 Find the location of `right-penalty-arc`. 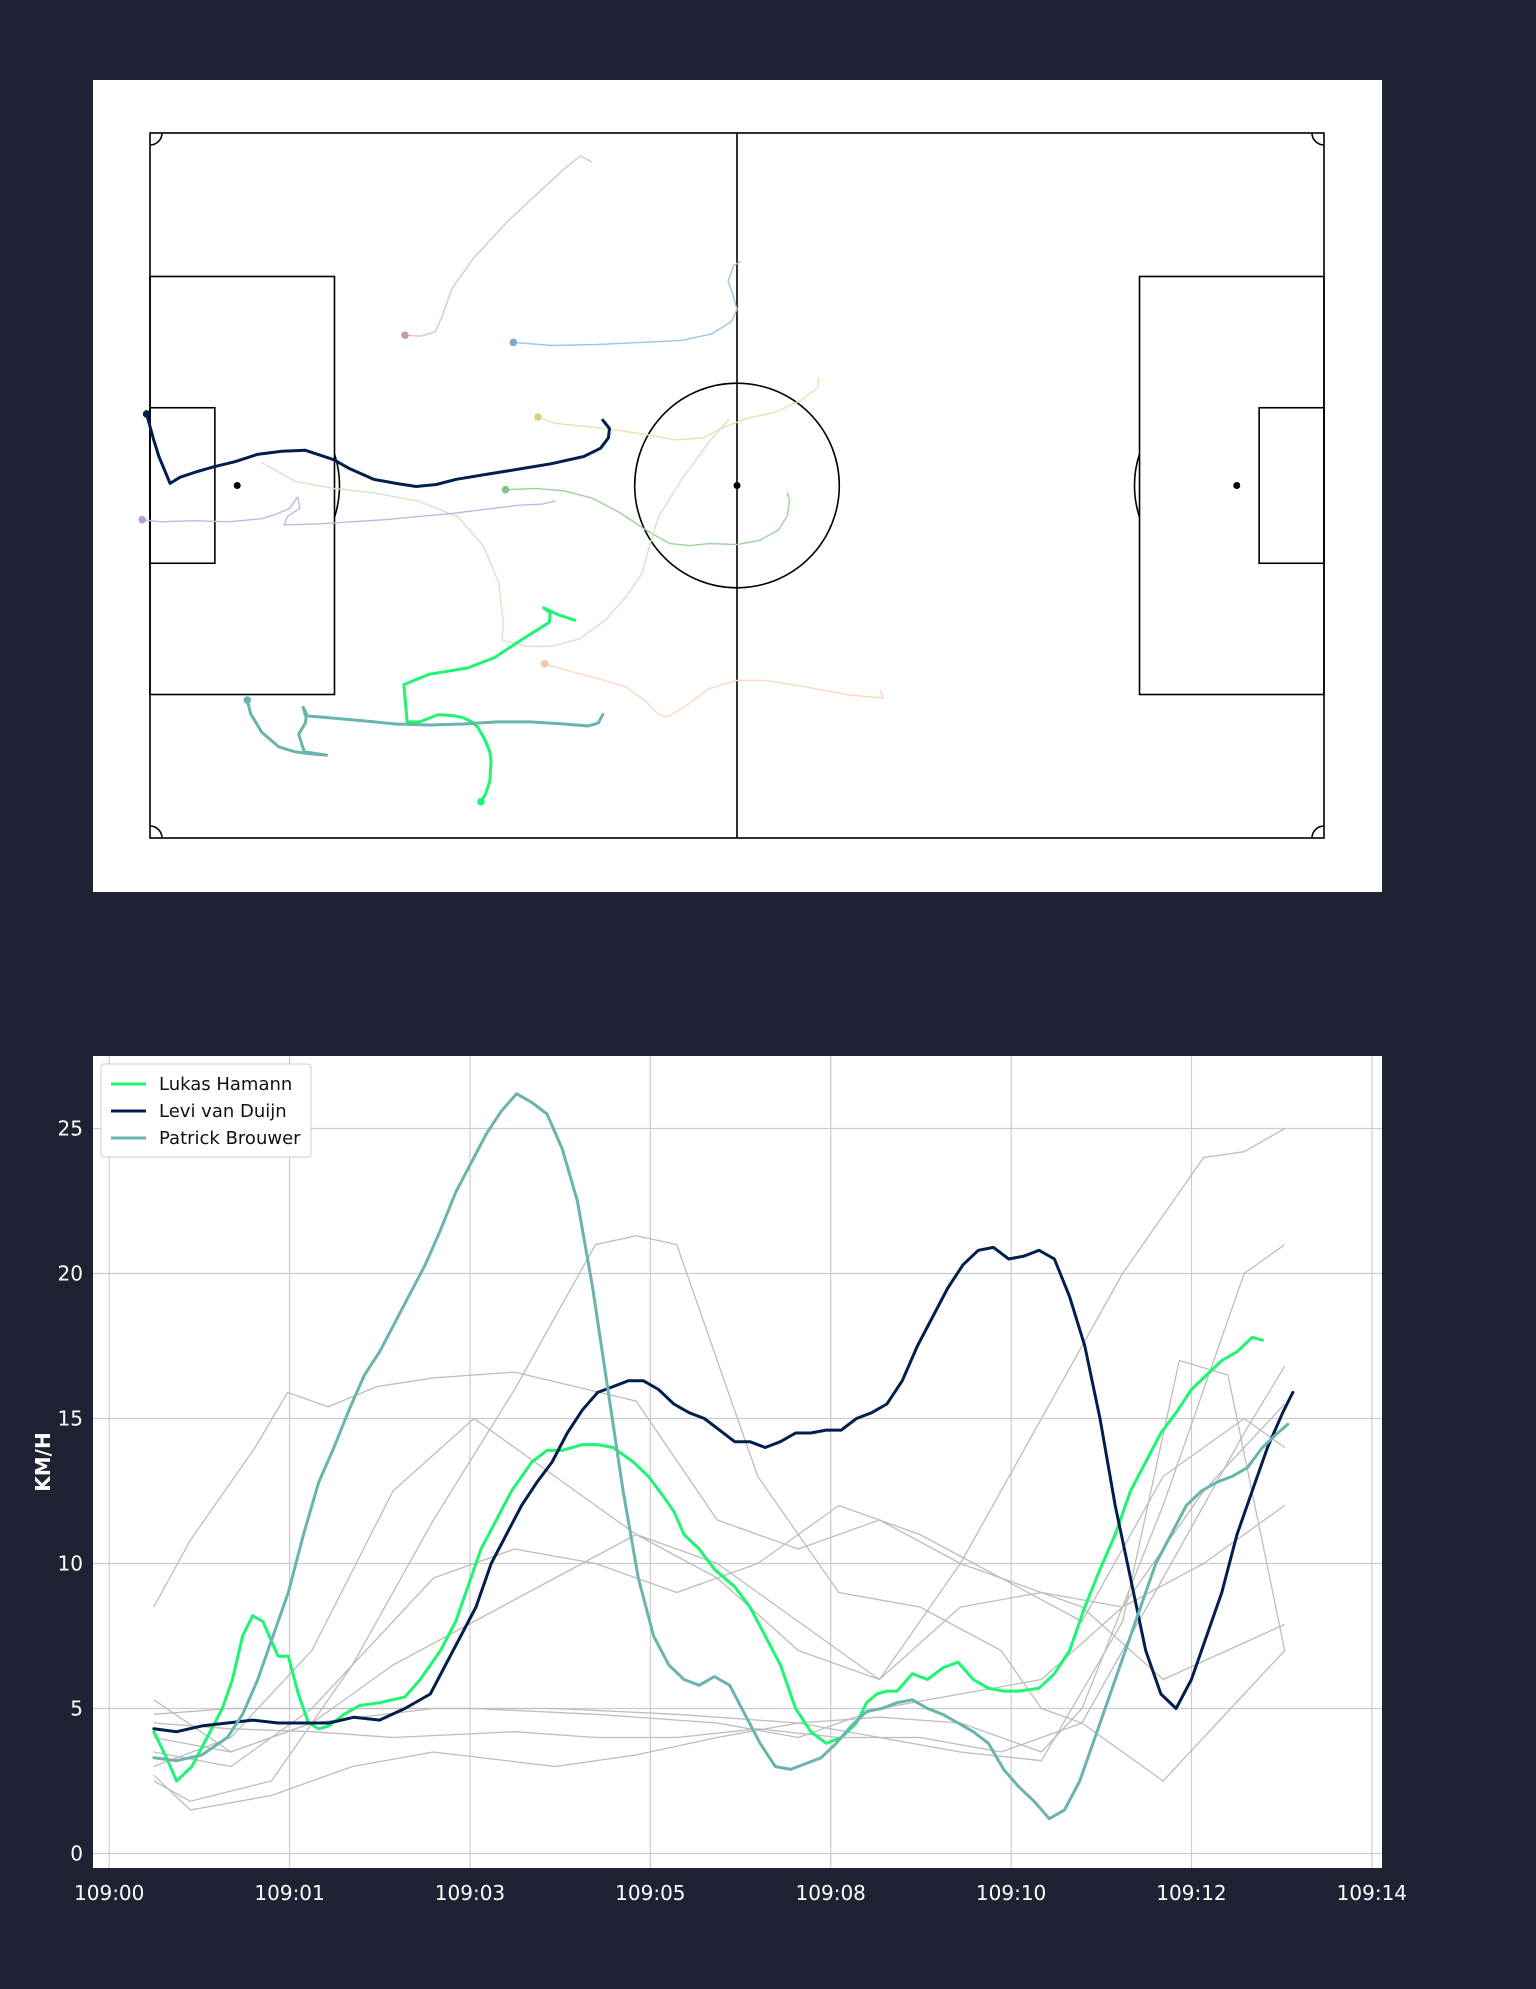

right-penalty-arc is located at coordinates (1137, 485).